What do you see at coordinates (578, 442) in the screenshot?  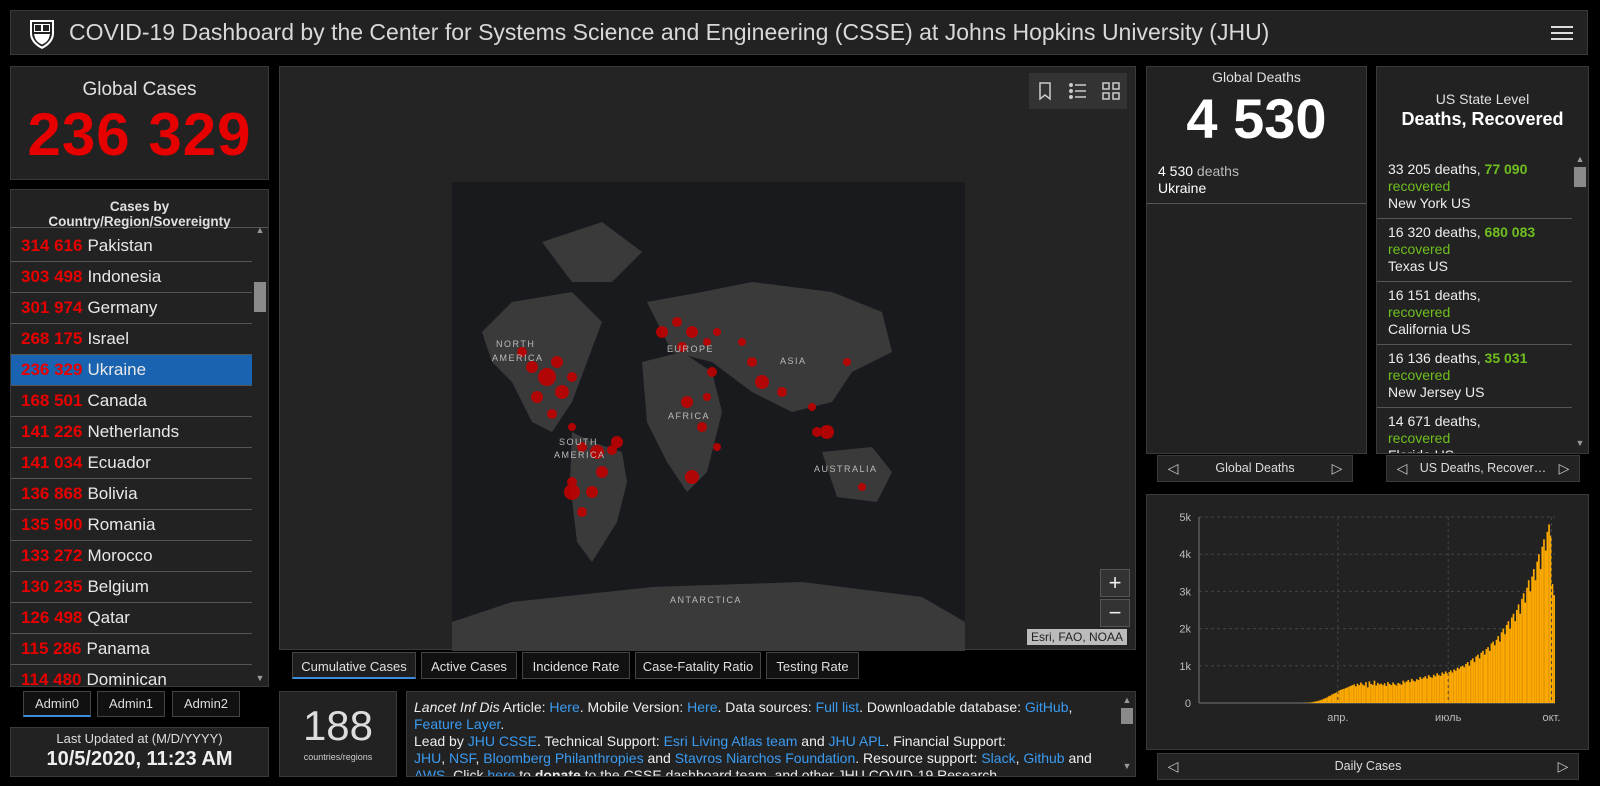 I see `map-label-south: SOUTH` at bounding box center [578, 442].